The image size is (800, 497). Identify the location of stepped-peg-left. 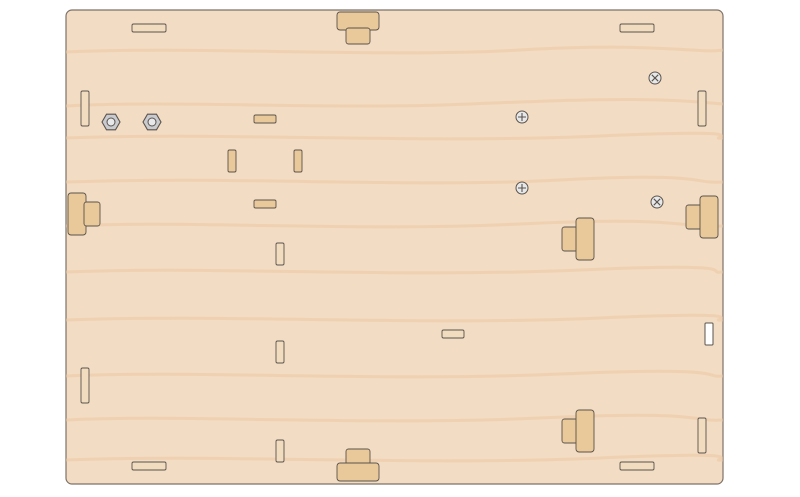
(84, 214).